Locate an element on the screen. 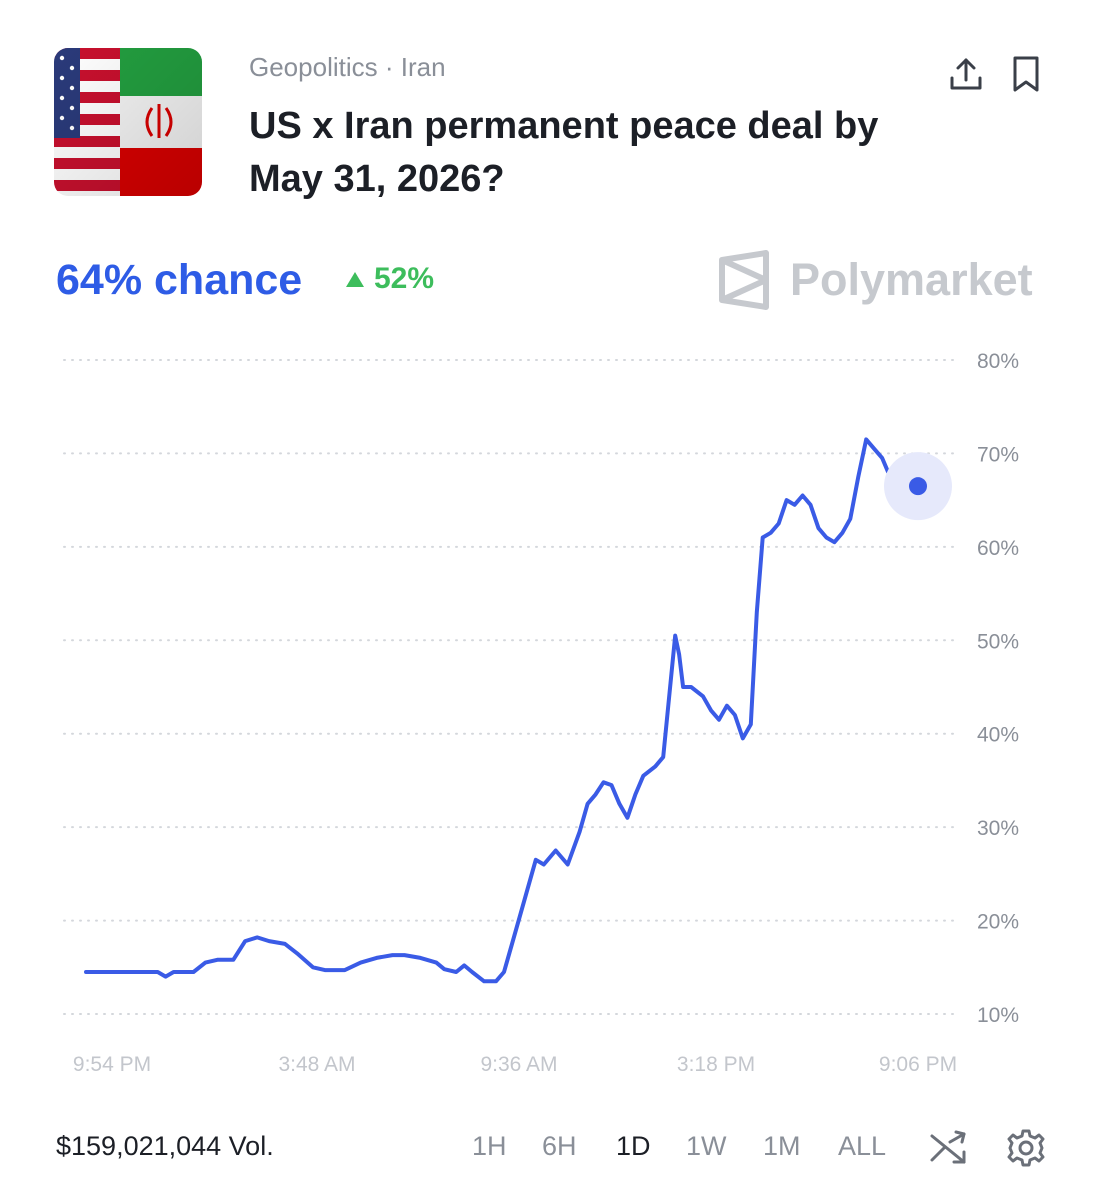 The height and width of the screenshot is (1200, 1102). x-axis: 9:54 PM 3:48 AM 9:36 AM 3:18 PM 9:06 PM is located at coordinates (515, 1064).